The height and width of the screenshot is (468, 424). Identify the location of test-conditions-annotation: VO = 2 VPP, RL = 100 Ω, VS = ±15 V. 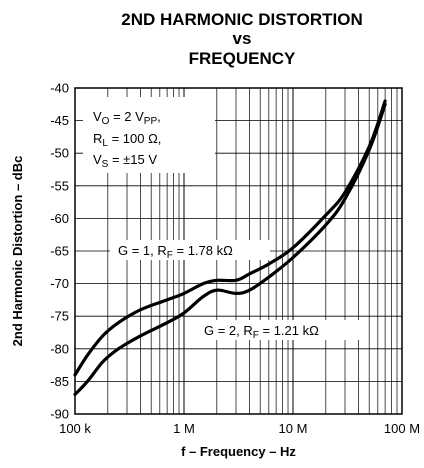
(149, 135).